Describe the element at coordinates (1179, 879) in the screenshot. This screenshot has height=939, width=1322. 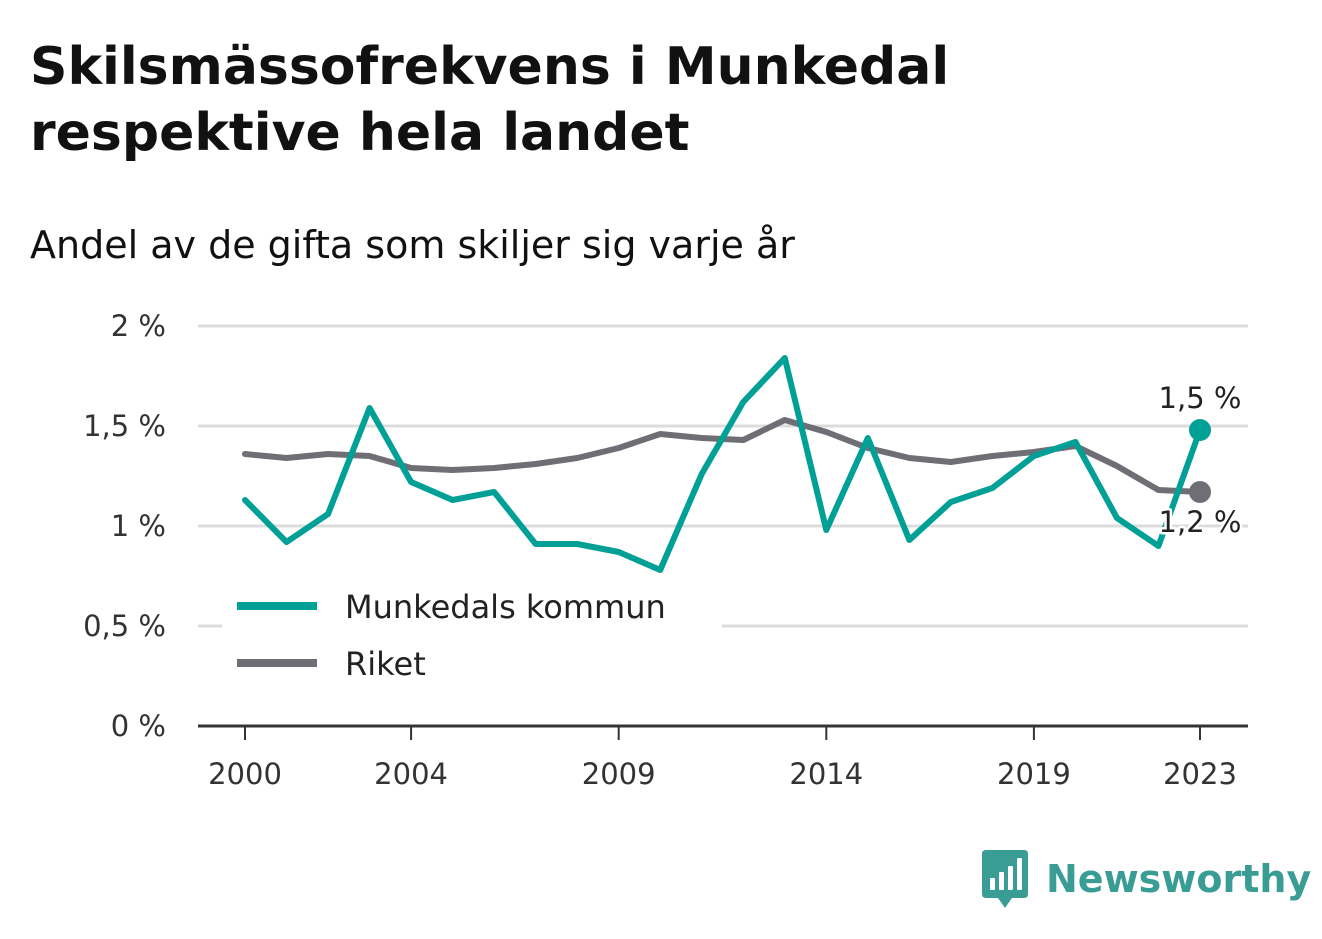
I see `brand-name: Newsworthy` at that location.